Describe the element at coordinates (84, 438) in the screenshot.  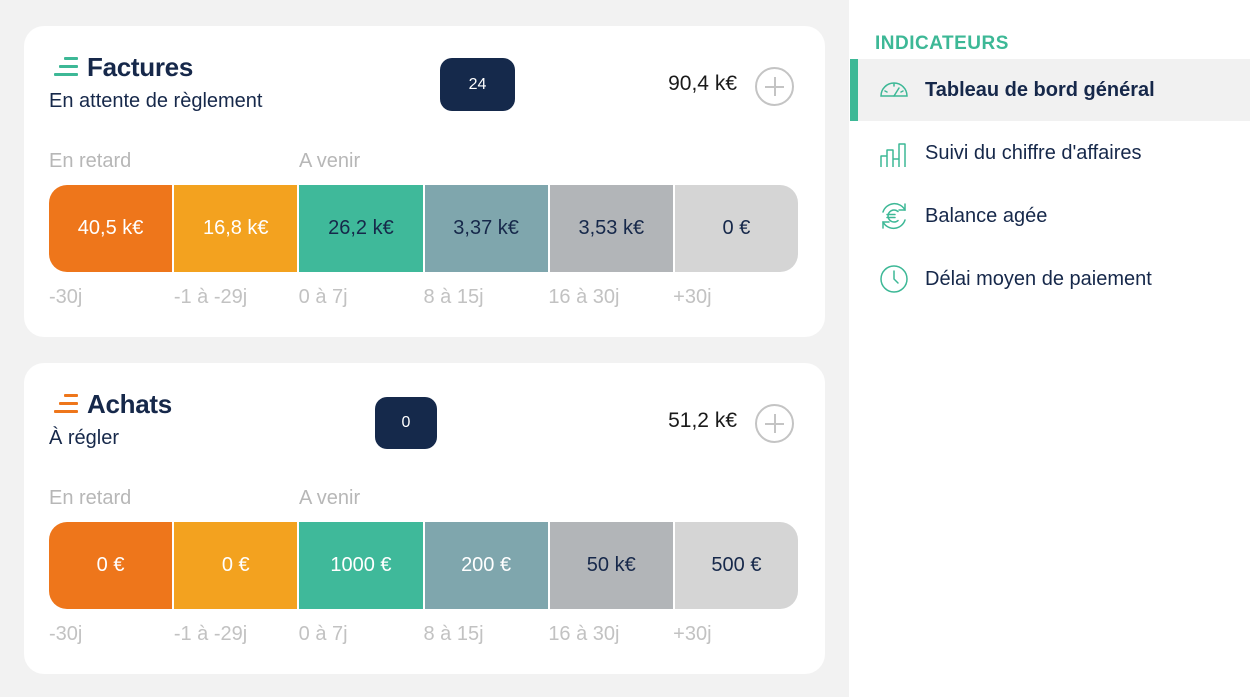
I see `card-subtitle: À régler` at that location.